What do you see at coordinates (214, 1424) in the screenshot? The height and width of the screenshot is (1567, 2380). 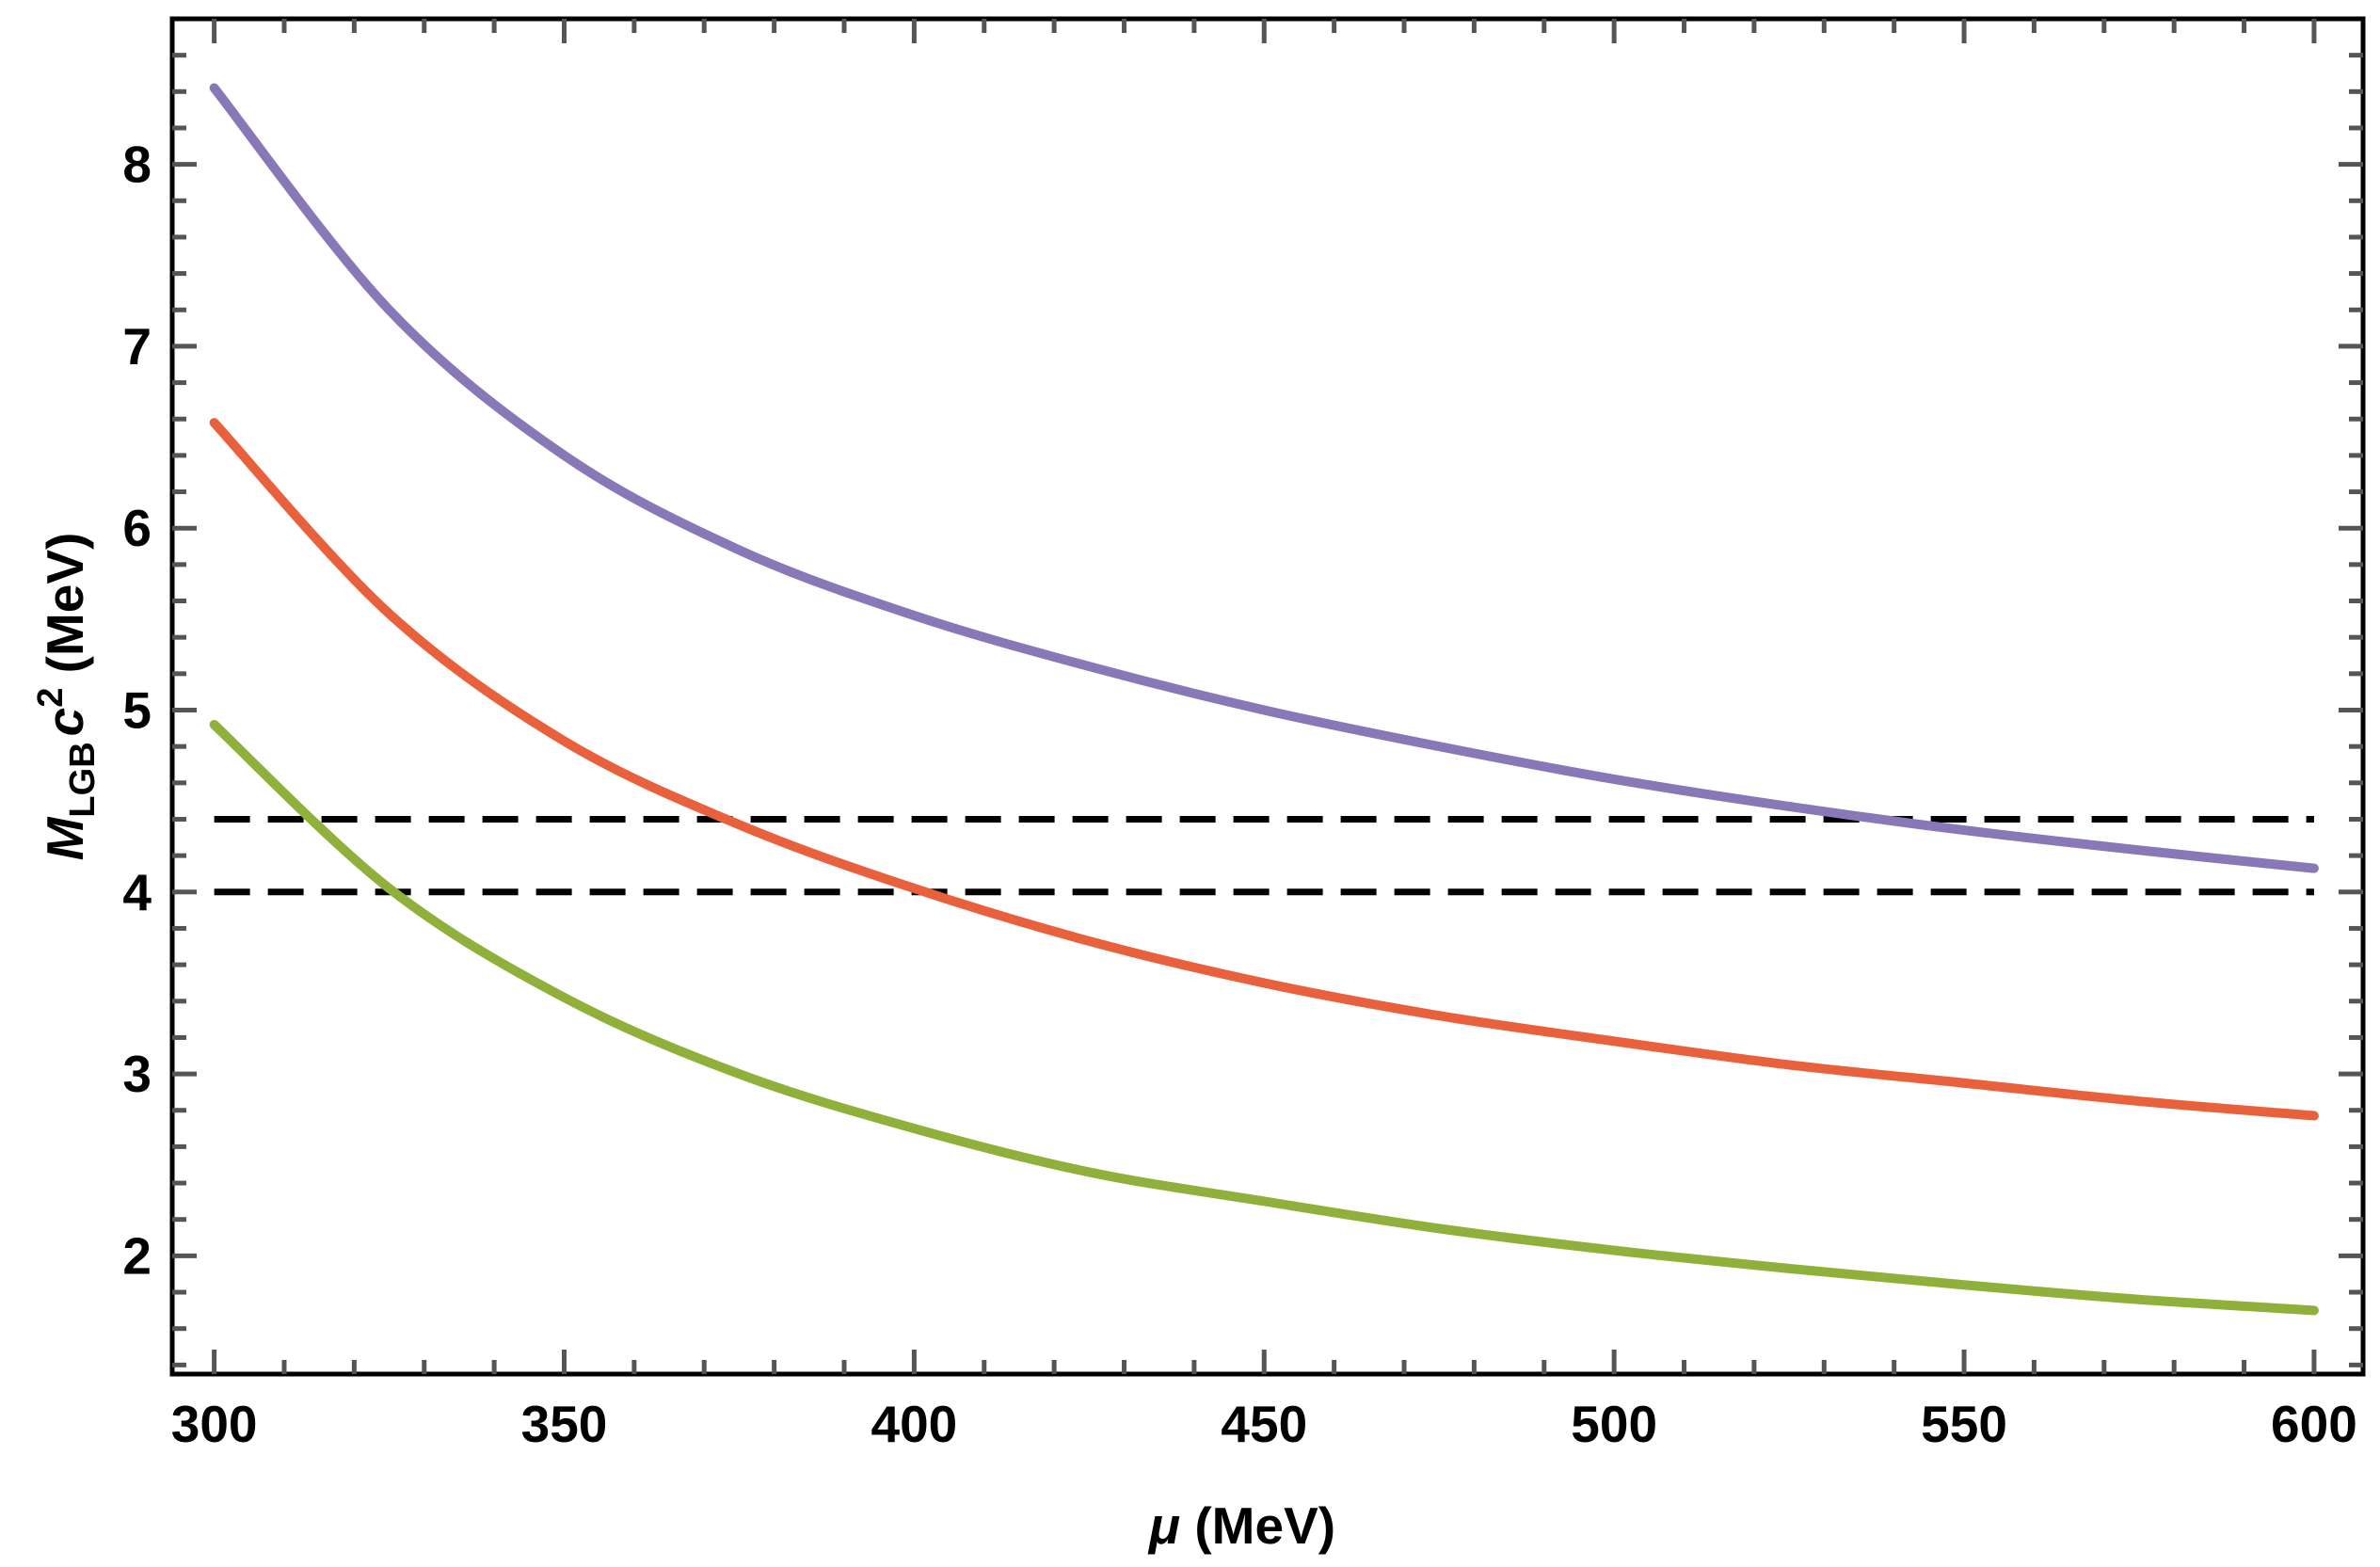 I see `x-tick-label: 300` at bounding box center [214, 1424].